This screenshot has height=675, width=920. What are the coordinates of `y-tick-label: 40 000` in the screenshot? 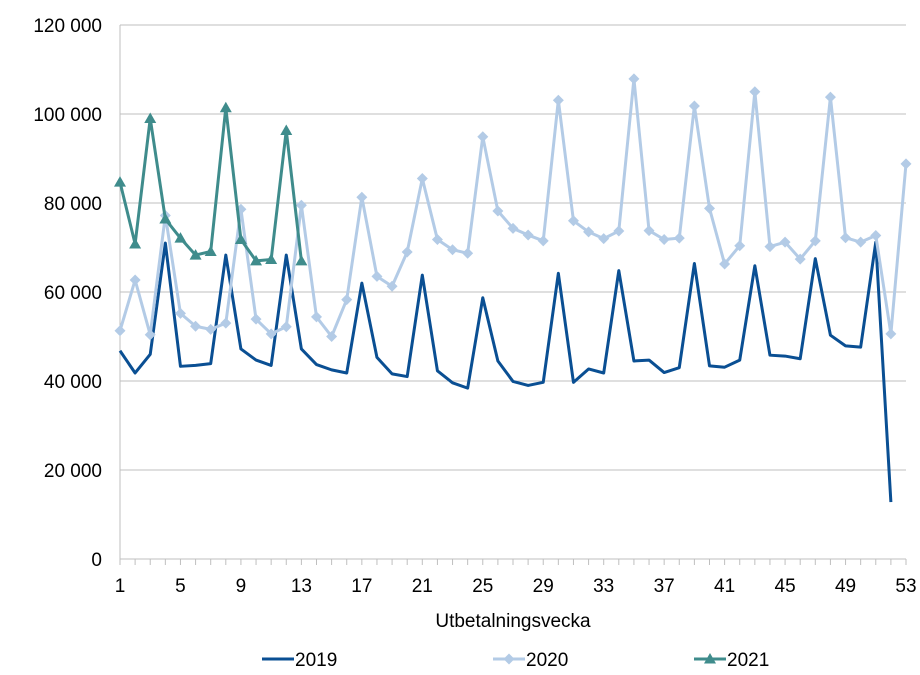 It's located at (73, 382).